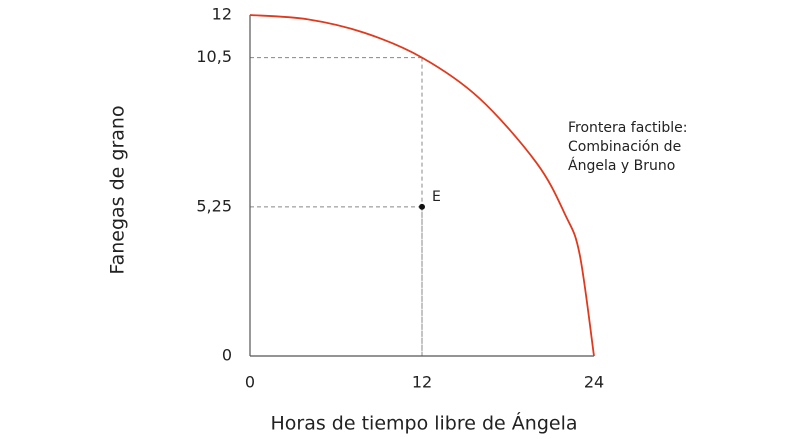  I want to click on y-tick-label: 5,25, so click(214, 205).